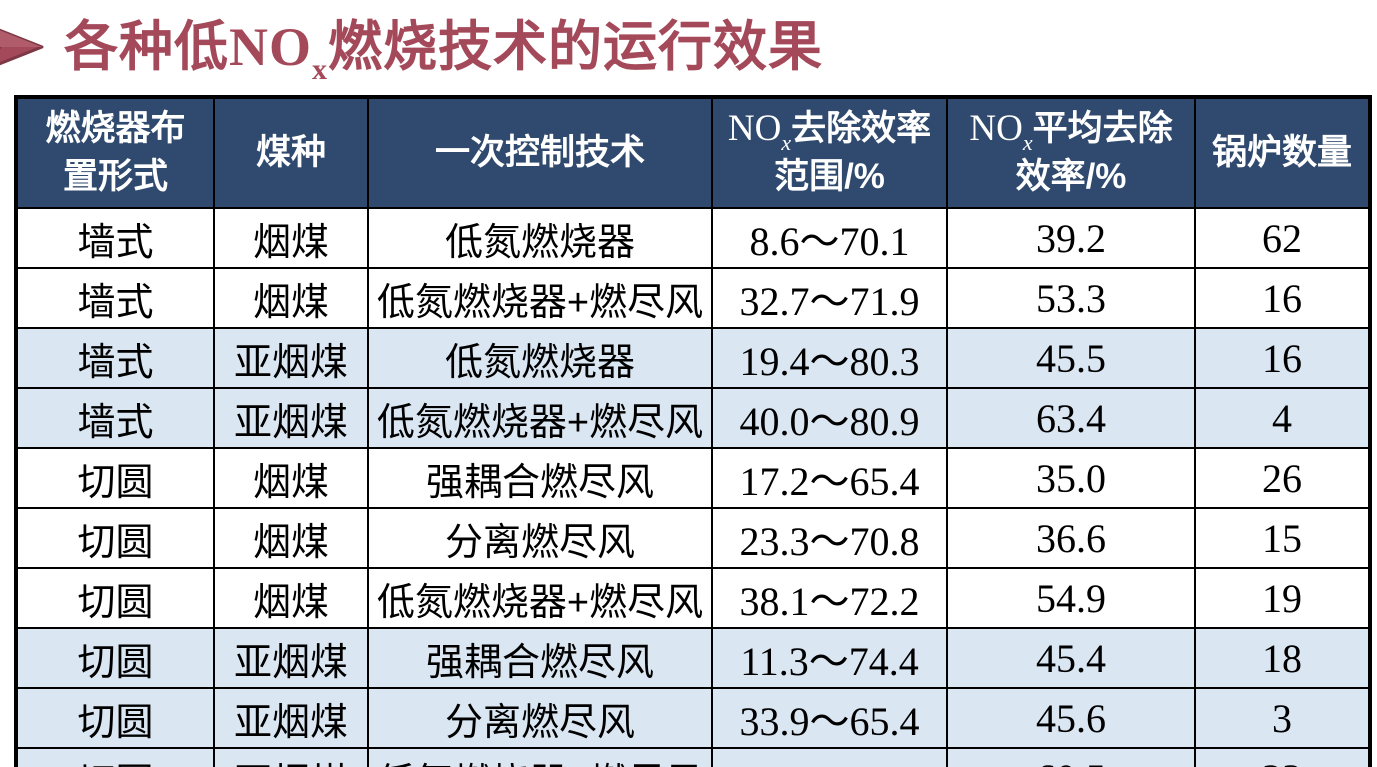 This screenshot has height=767, width=1377. What do you see at coordinates (1071, 131) in the screenshot?
I see `header-avg-removal-line1: NOx平均去除` at bounding box center [1071, 131].